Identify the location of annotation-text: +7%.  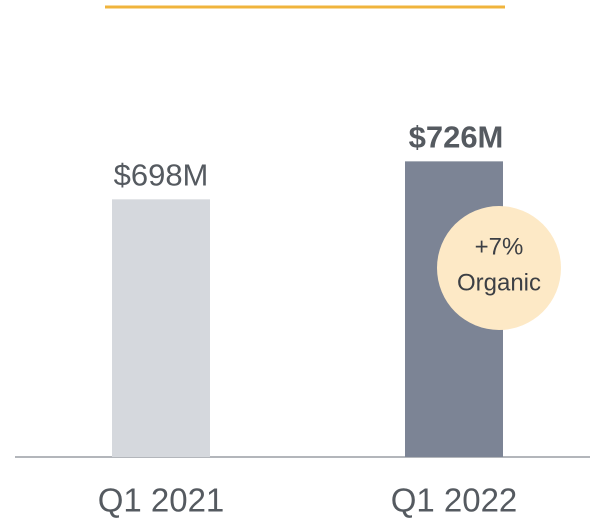
(499, 246).